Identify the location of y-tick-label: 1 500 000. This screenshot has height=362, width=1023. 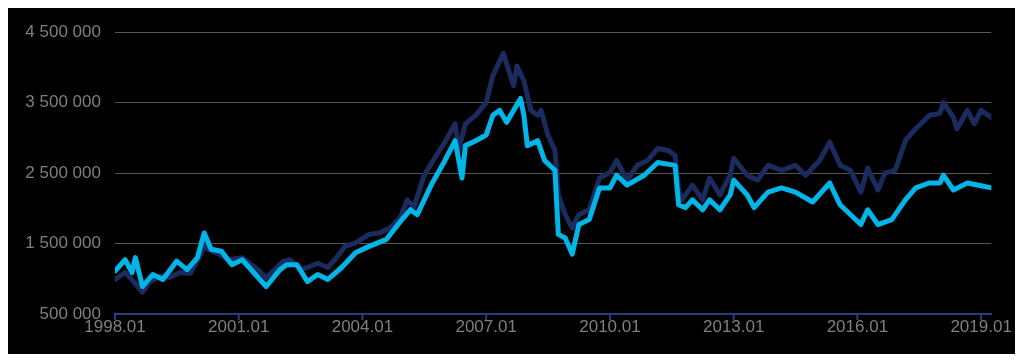
(63, 243).